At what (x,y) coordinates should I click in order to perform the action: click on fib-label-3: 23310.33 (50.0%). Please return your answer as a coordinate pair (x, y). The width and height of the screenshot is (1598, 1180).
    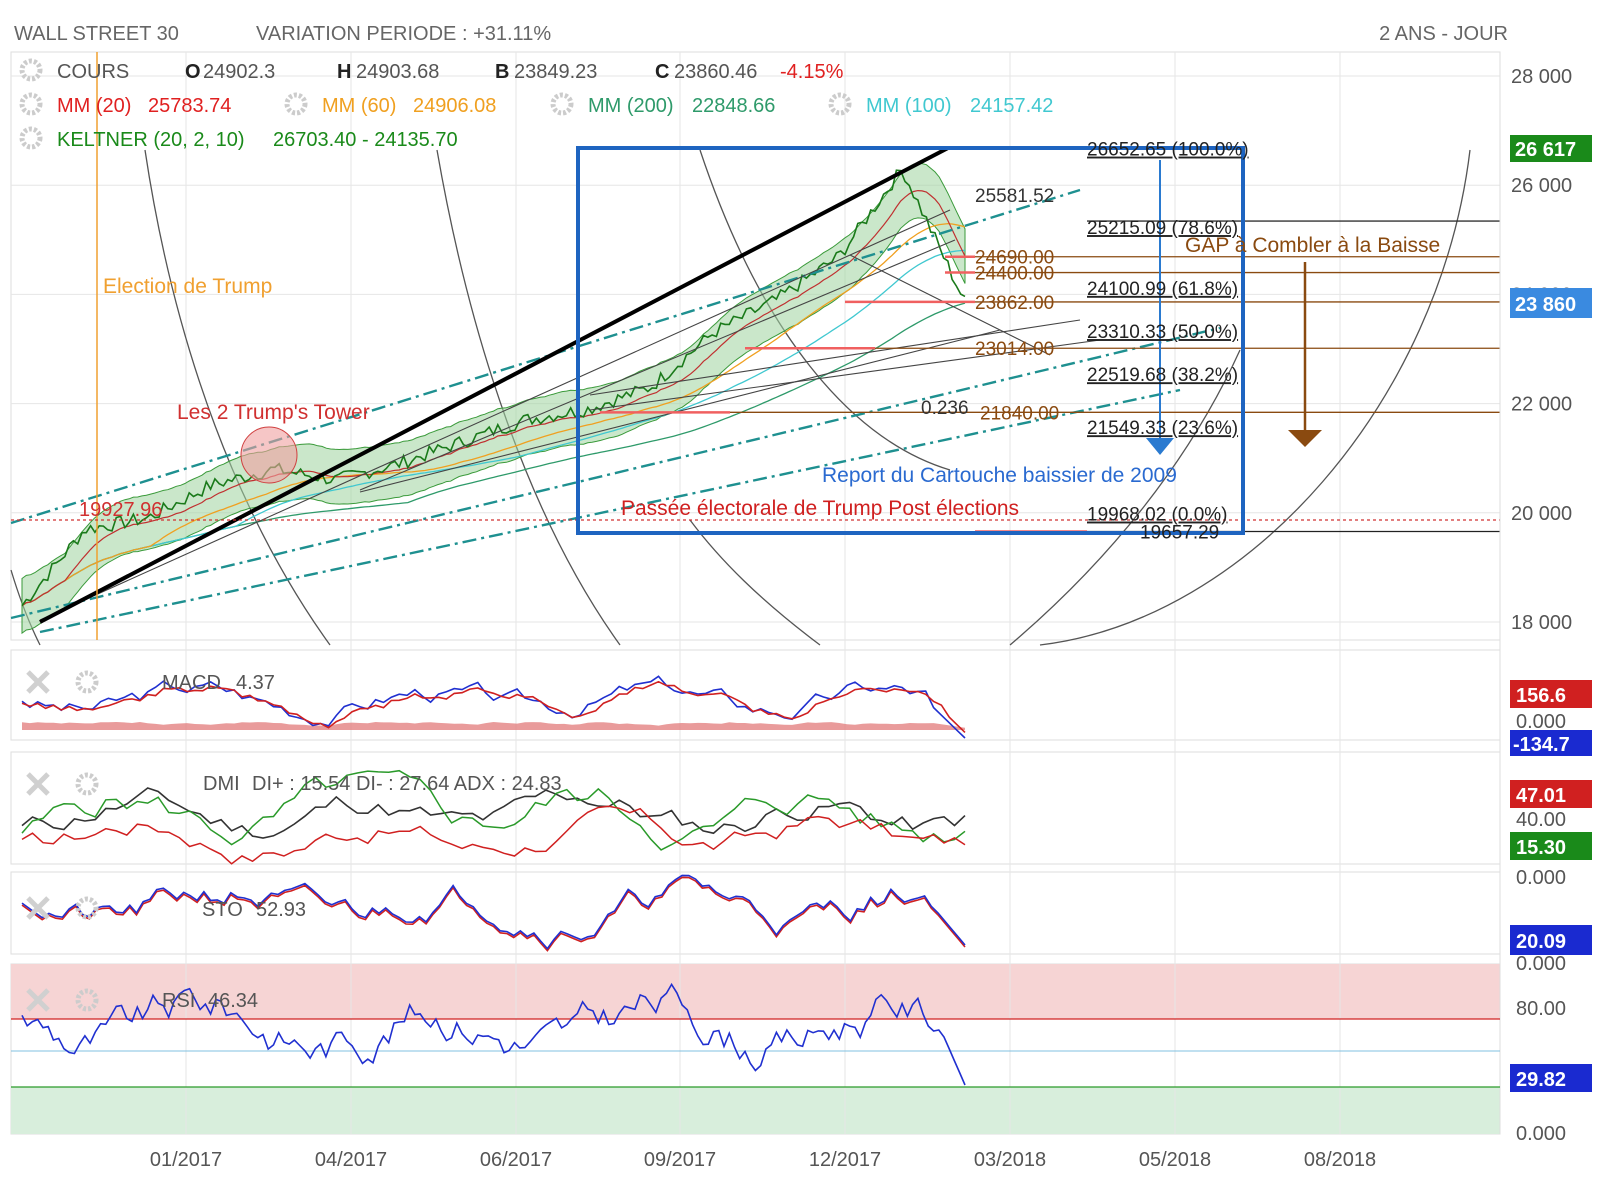
    Looking at the image, I should click on (1162, 332).